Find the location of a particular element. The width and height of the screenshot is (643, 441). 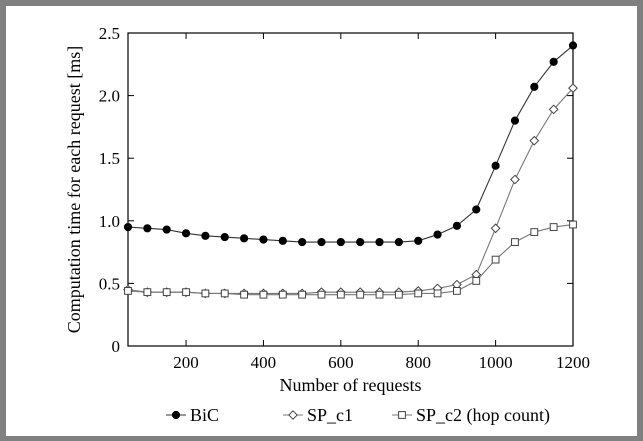

x-tick-label: 200 is located at coordinates (186, 362).